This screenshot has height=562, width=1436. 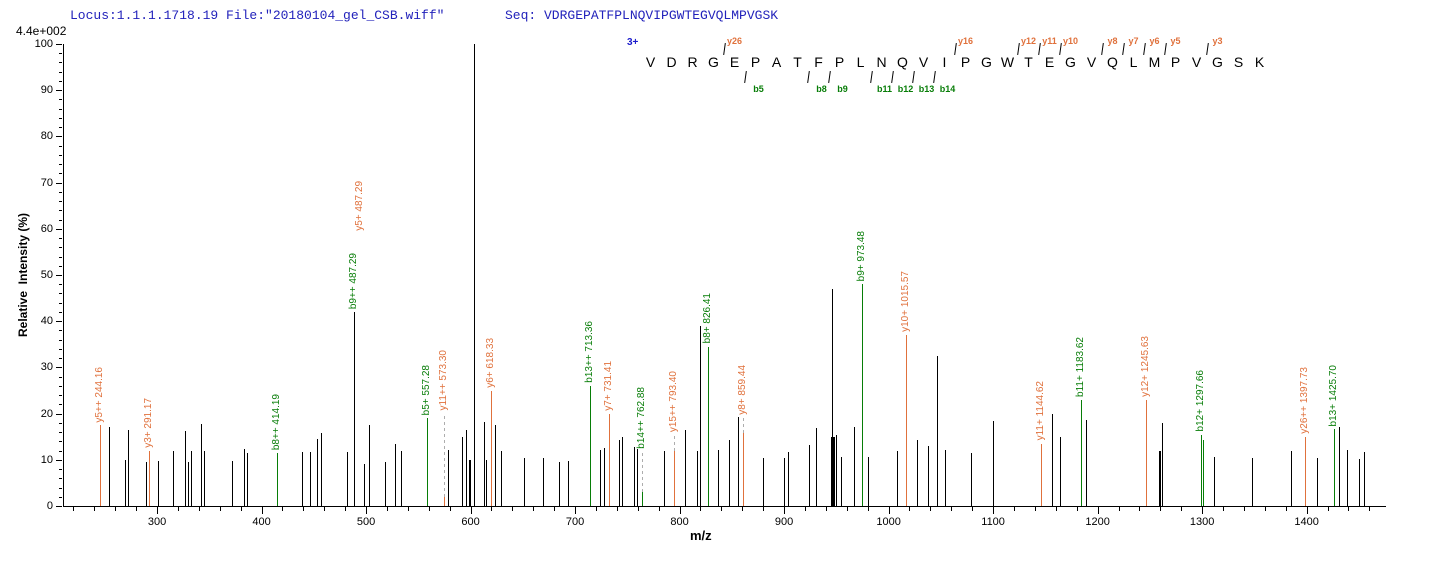 What do you see at coordinates (353, 280) in the screenshot?
I see `peak-ion-label: b9++ 487.29` at bounding box center [353, 280].